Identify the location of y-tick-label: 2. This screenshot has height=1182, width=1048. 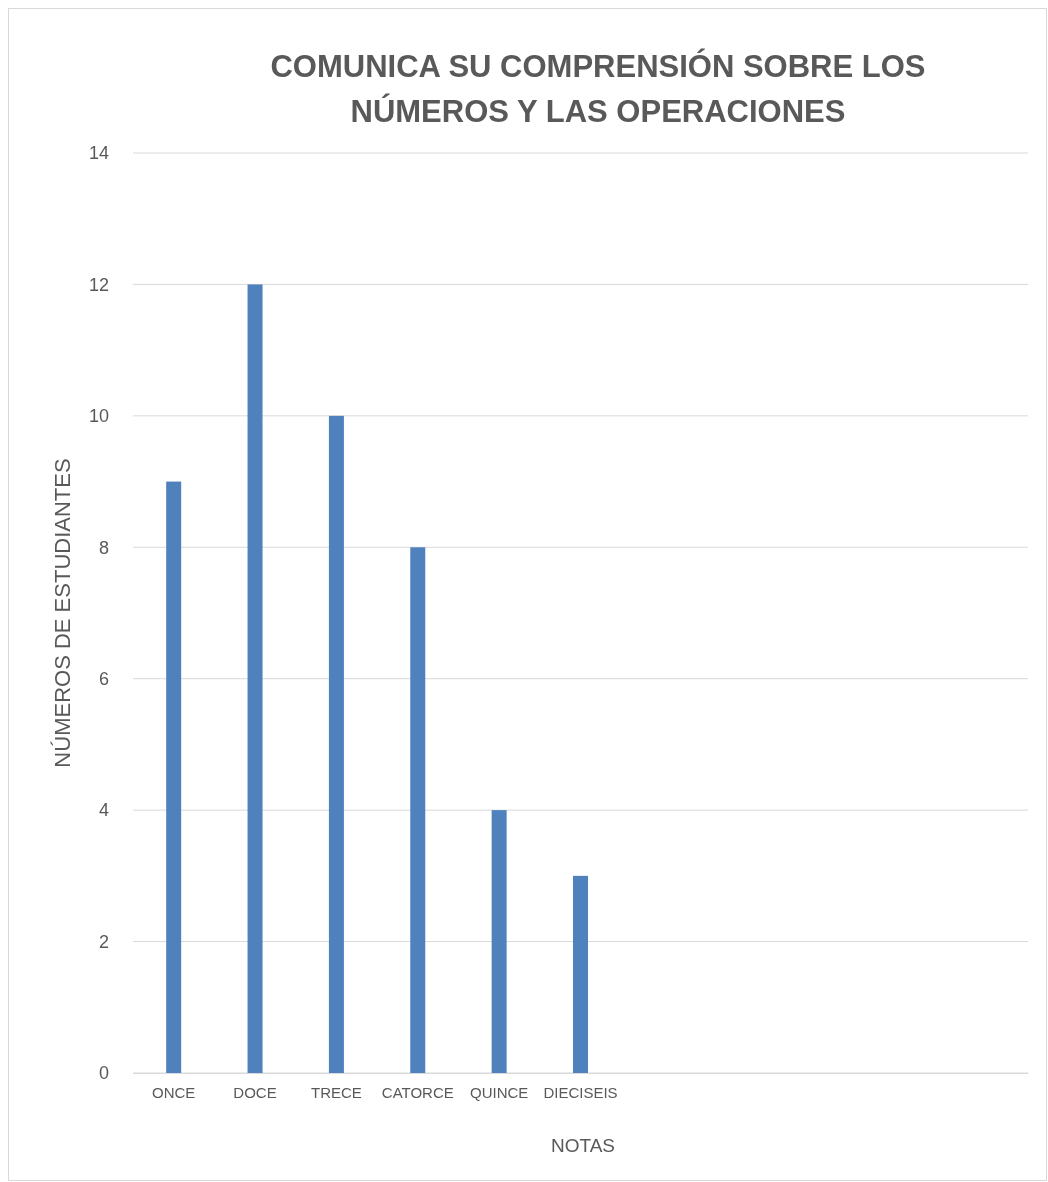
(103, 941).